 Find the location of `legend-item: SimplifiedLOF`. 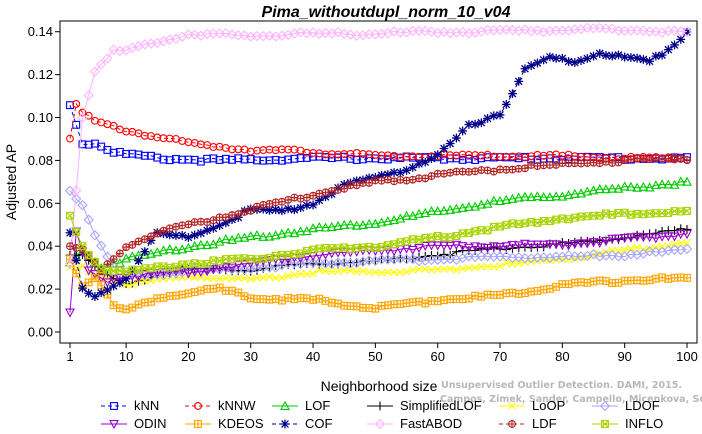

legend-item: SimplifiedLOF is located at coordinates (424, 405).